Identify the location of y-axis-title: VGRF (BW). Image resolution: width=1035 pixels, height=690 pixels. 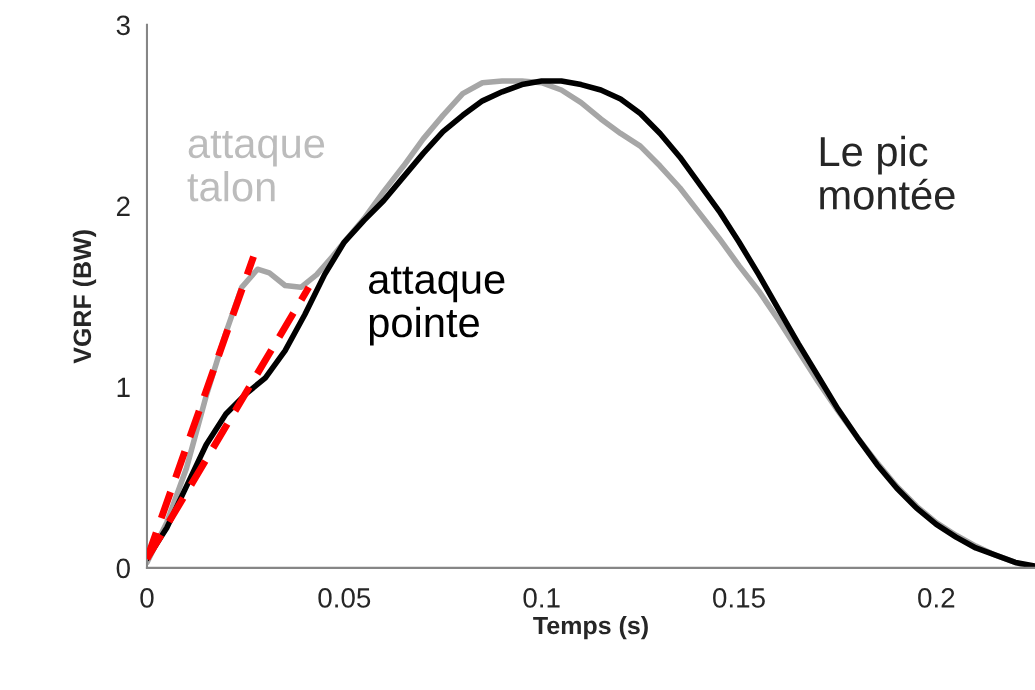
(84, 297).